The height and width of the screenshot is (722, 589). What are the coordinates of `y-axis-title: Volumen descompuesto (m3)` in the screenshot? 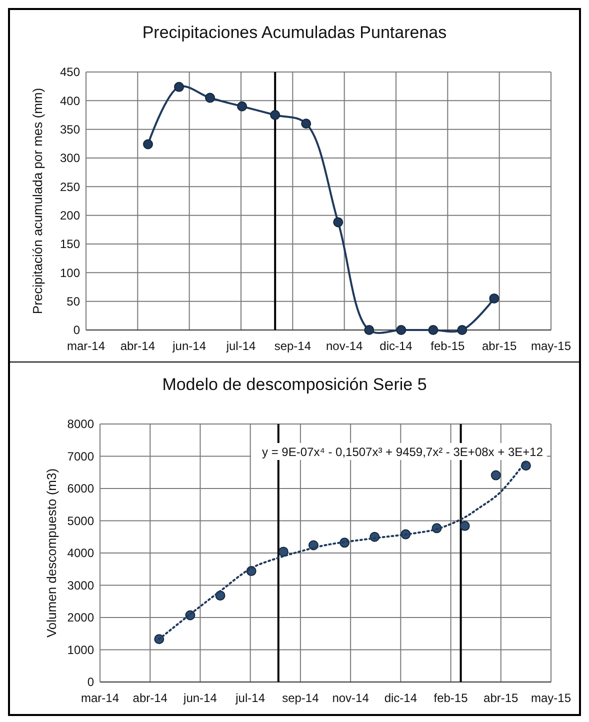 It's located at (51, 553).